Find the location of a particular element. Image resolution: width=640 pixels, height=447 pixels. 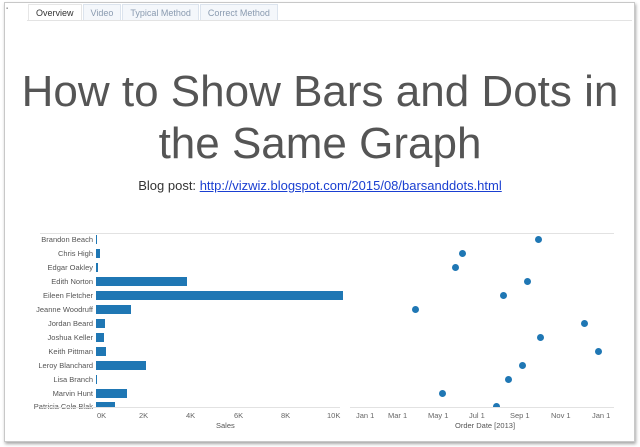

date-axis-title: Order Date [2013] is located at coordinates (485, 425).